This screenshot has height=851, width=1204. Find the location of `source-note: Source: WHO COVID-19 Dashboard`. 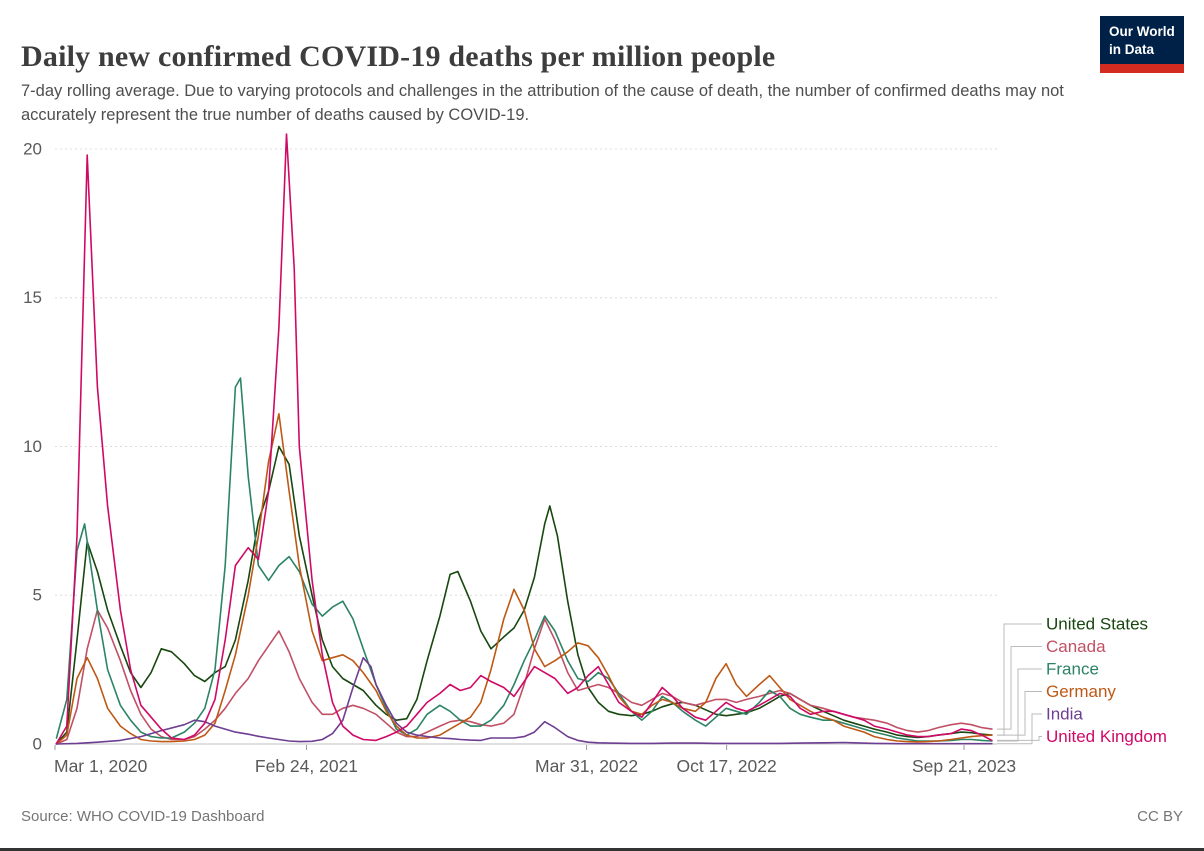

source-note: Source: WHO COVID-19 Dashboard is located at coordinates (143, 816).